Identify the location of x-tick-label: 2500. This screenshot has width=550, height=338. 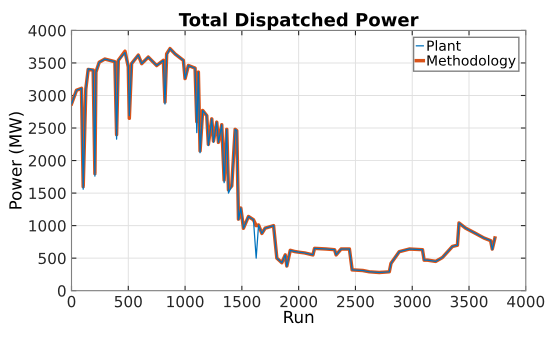
(355, 302).